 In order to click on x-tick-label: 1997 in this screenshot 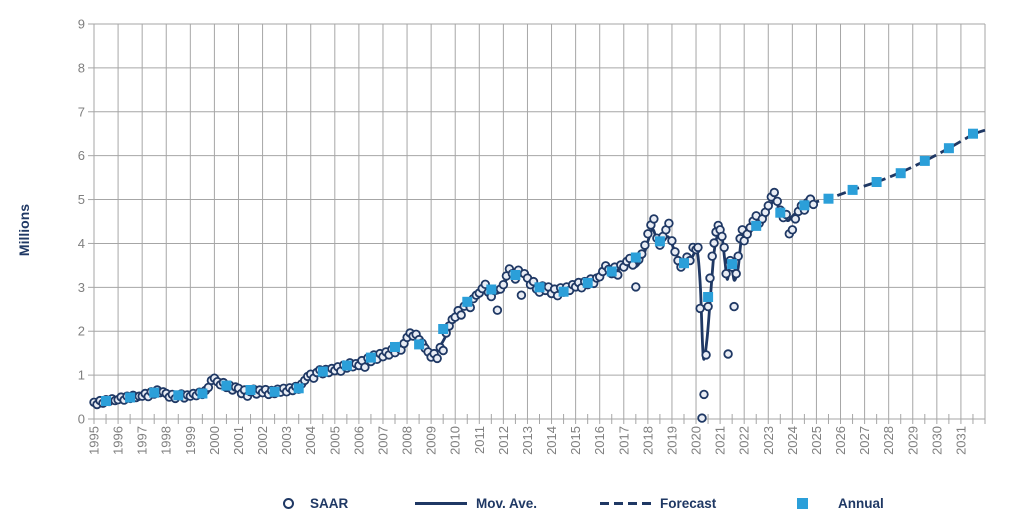, I will do `click(142, 440)`.